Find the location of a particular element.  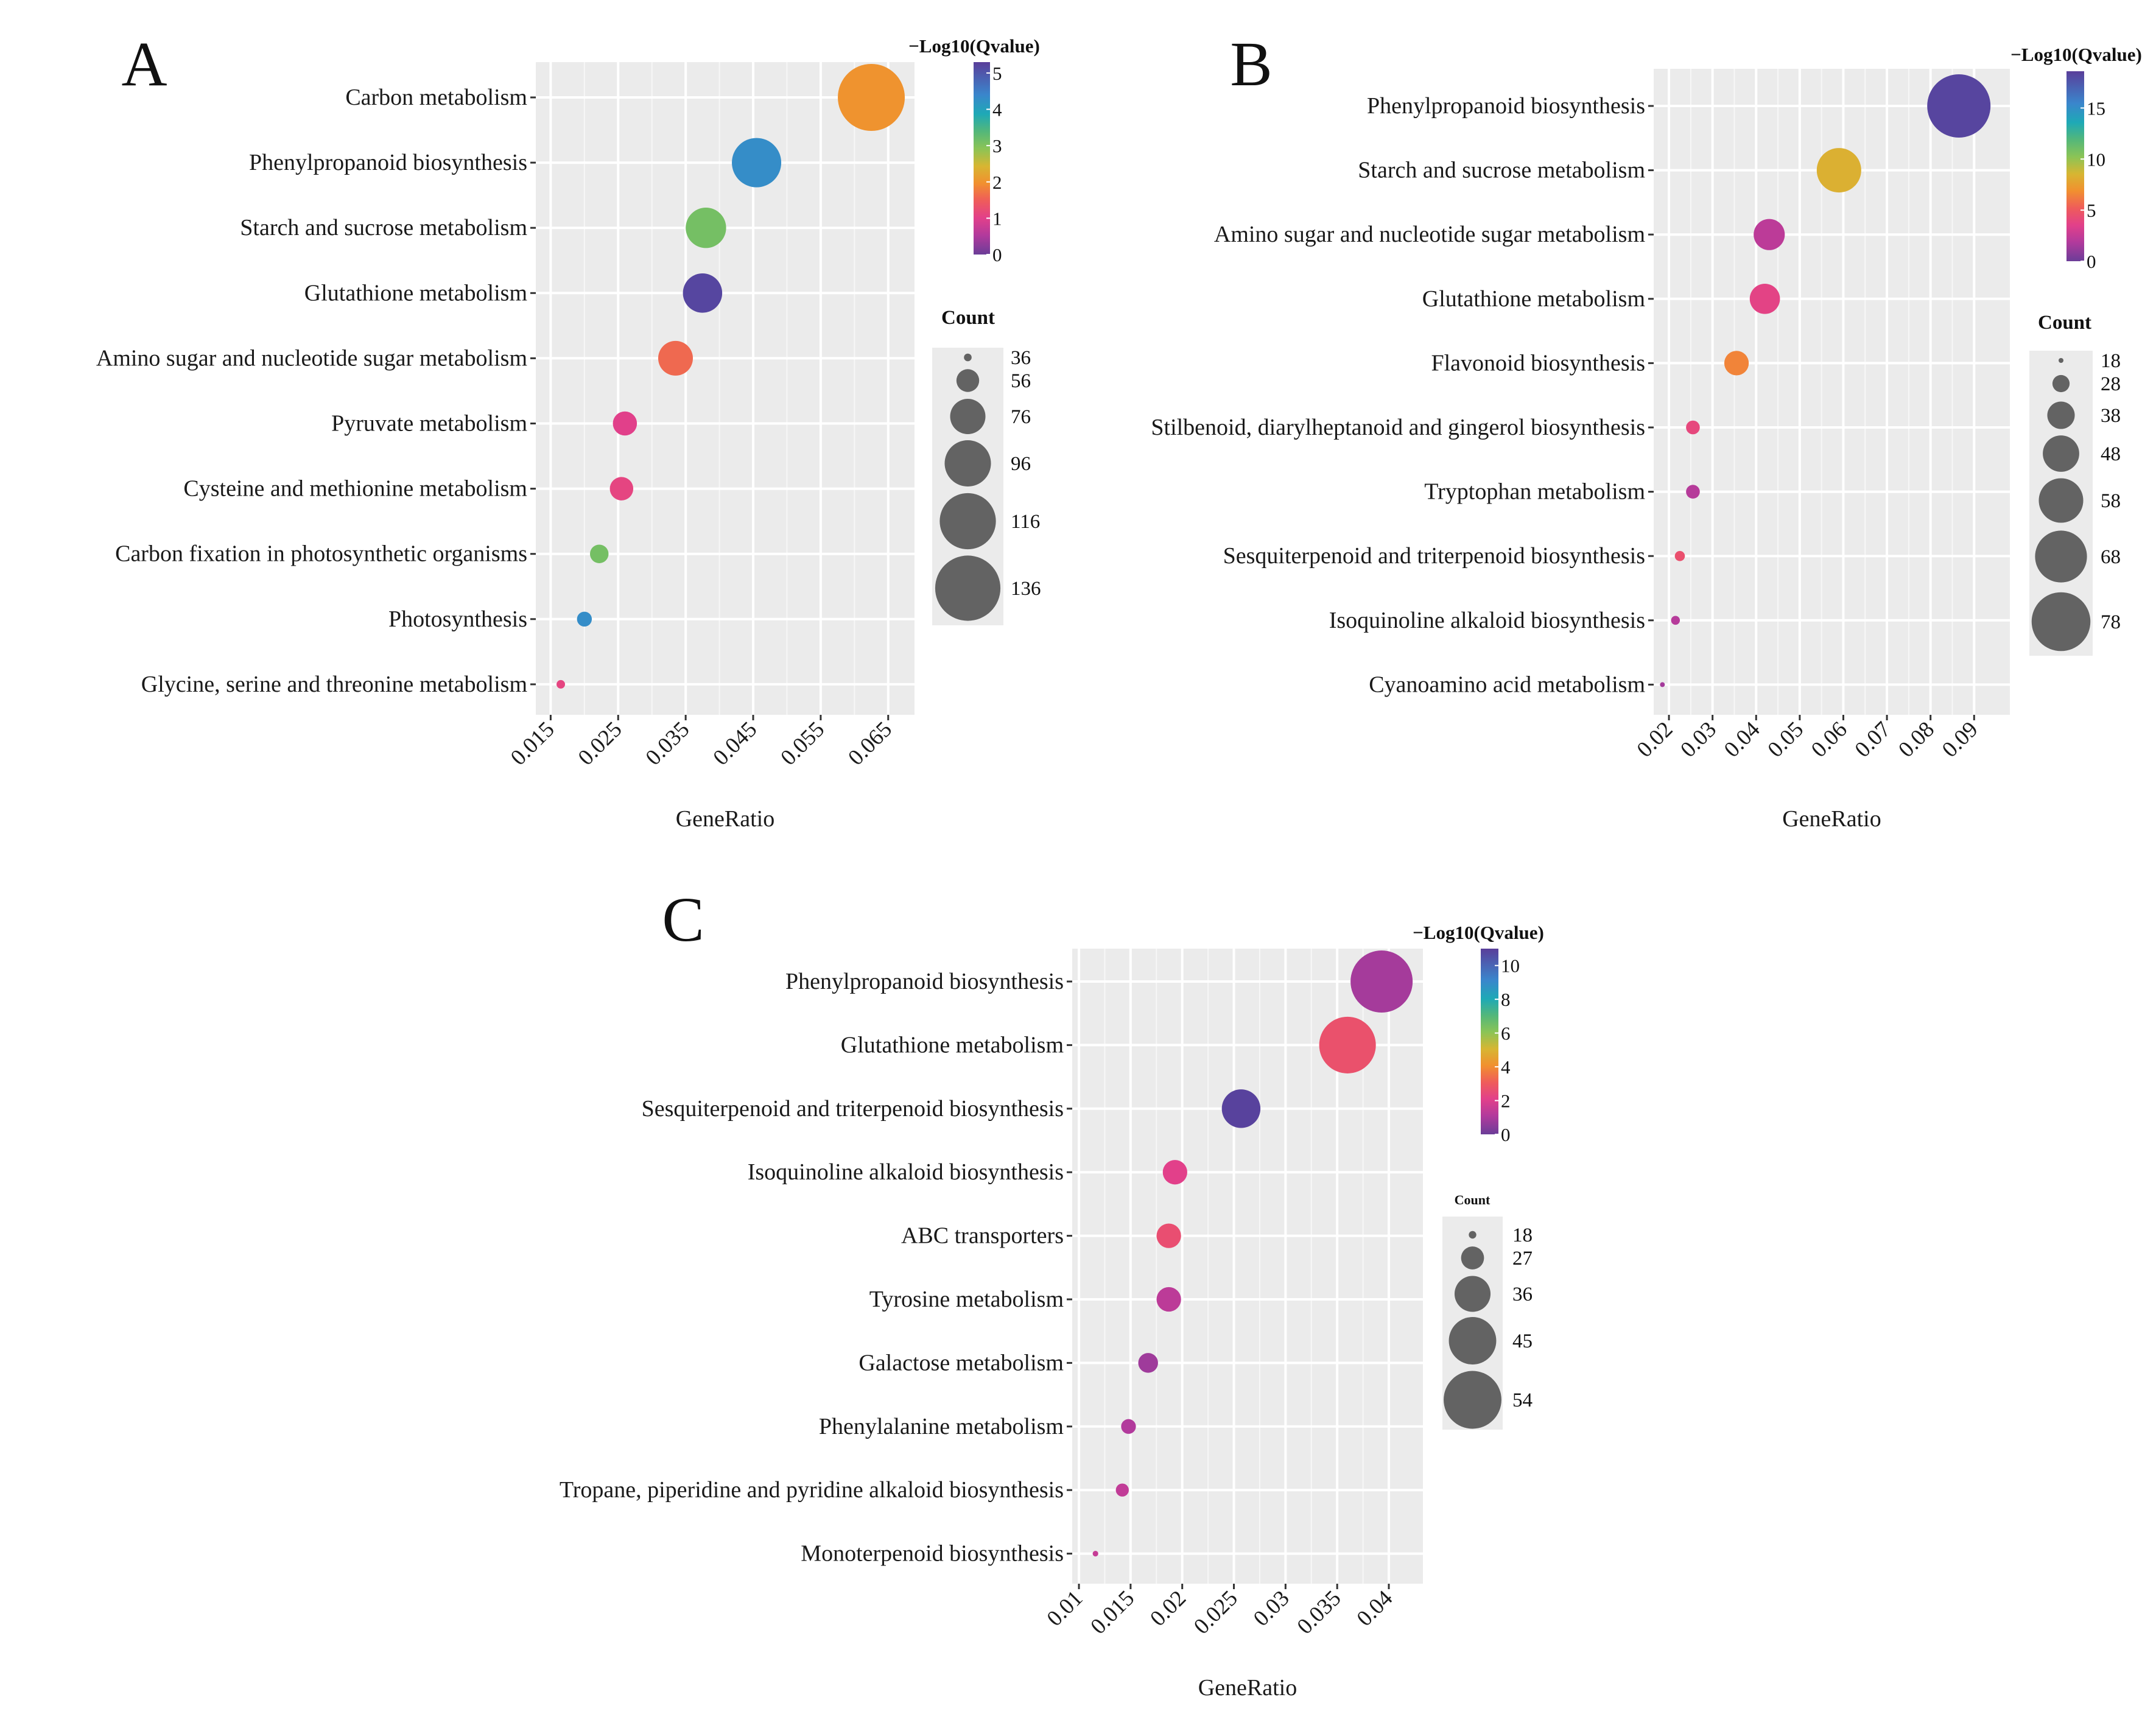

y-tick-label: Tryptophan metabolism is located at coordinates (1534, 492).